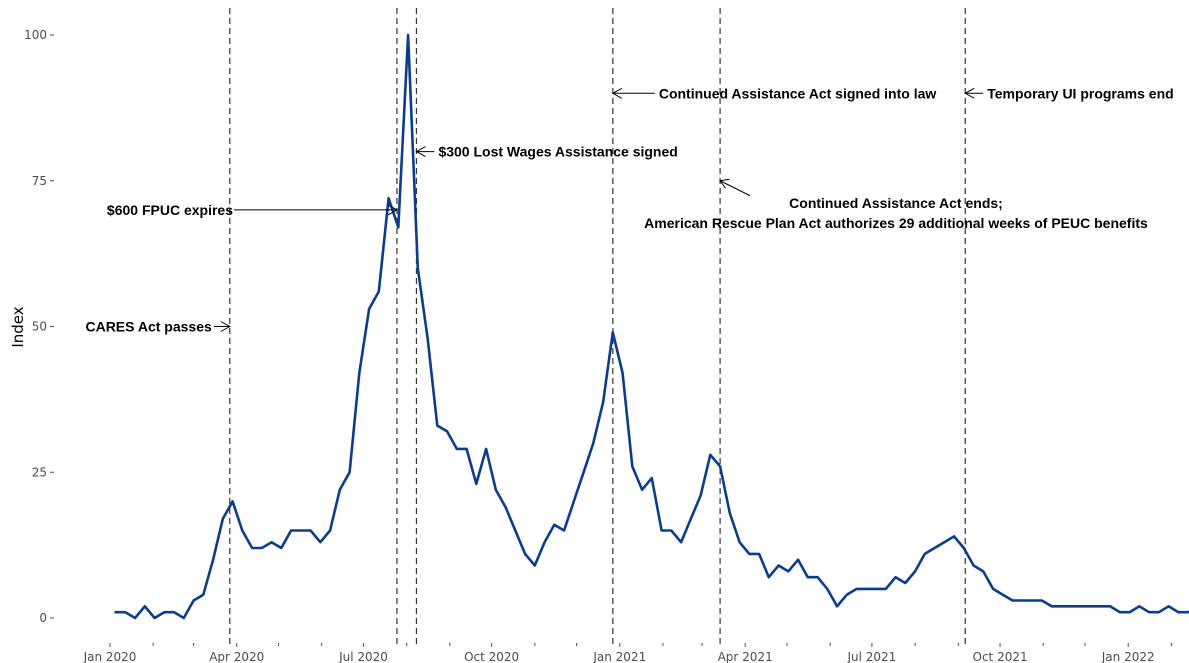  I want to click on x-tick-label: Jan 2021, so click(619, 656).